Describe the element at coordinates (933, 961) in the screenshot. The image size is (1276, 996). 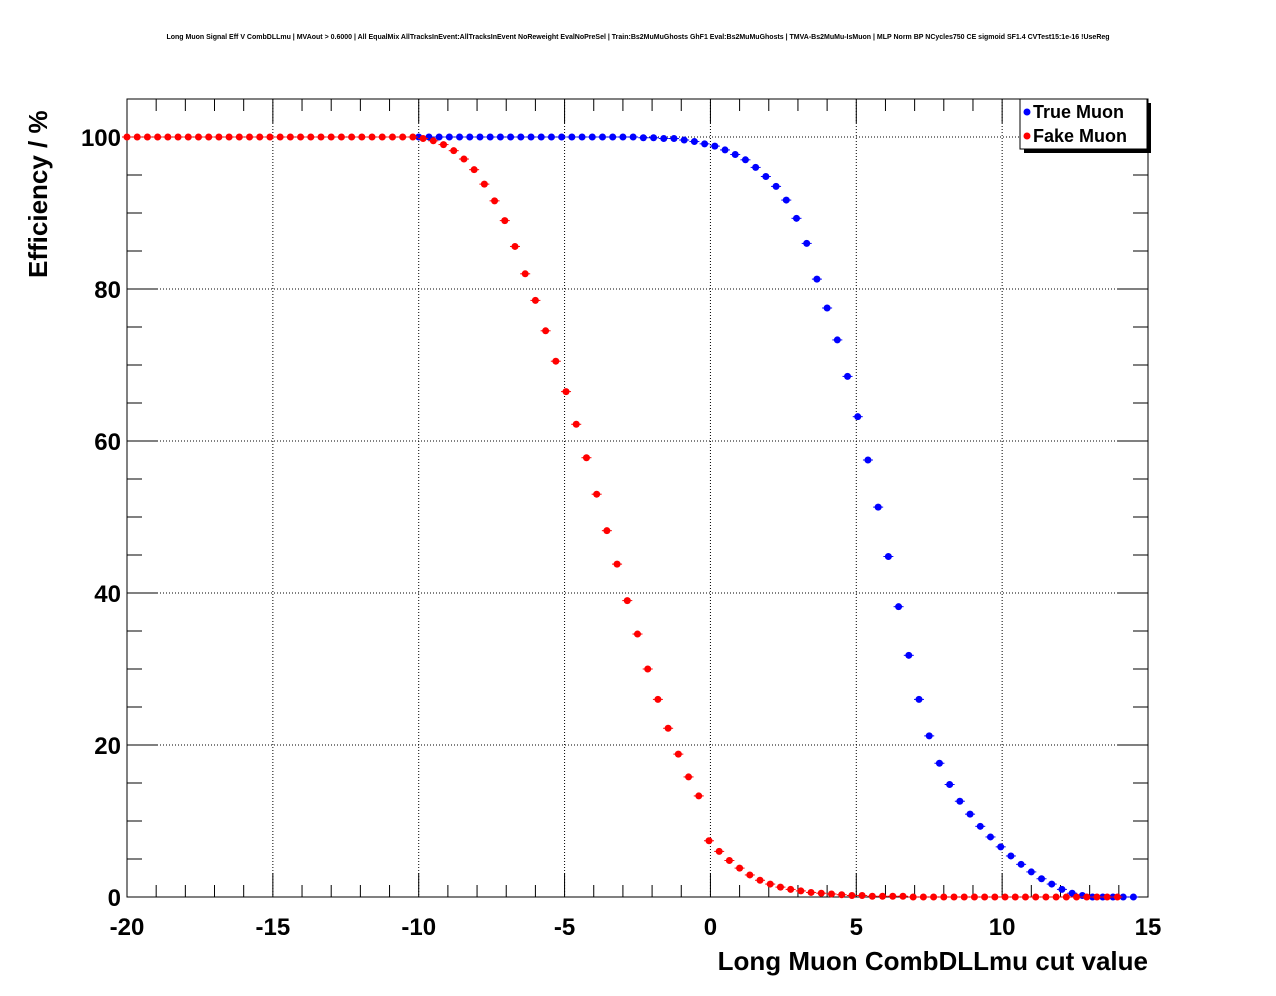
I see `x-axis-label: Long Muon CombDLLmu cut value` at that location.